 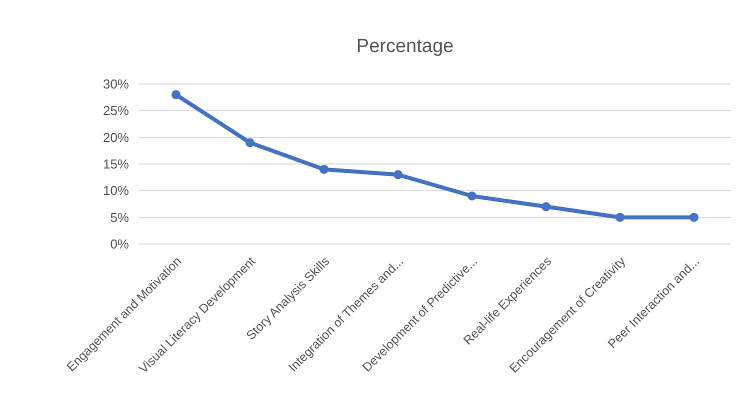 I want to click on y-tick-label: 10%, so click(x=116, y=190).